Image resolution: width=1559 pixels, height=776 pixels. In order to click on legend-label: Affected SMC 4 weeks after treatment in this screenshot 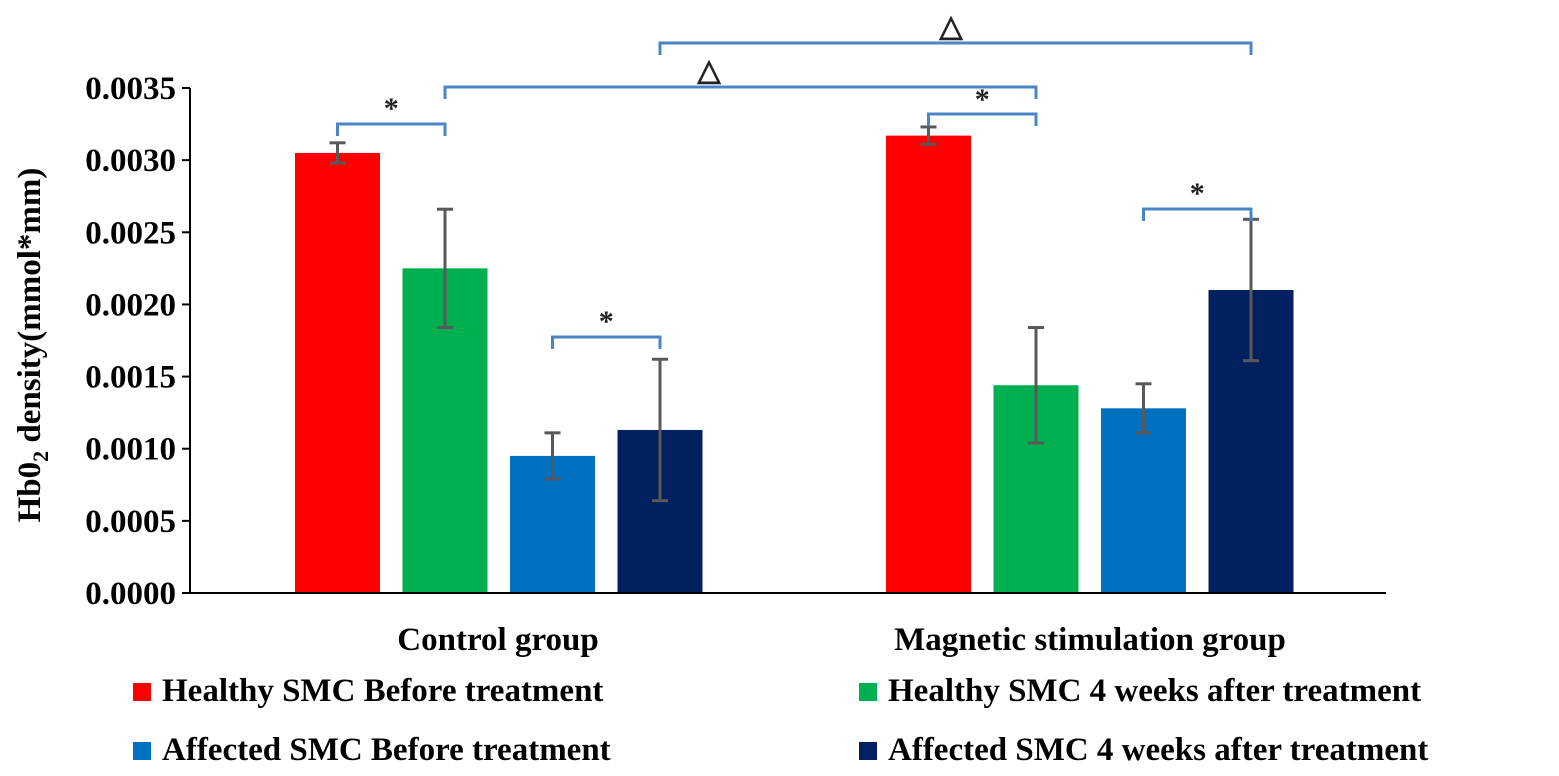, I will do `click(1158, 750)`.